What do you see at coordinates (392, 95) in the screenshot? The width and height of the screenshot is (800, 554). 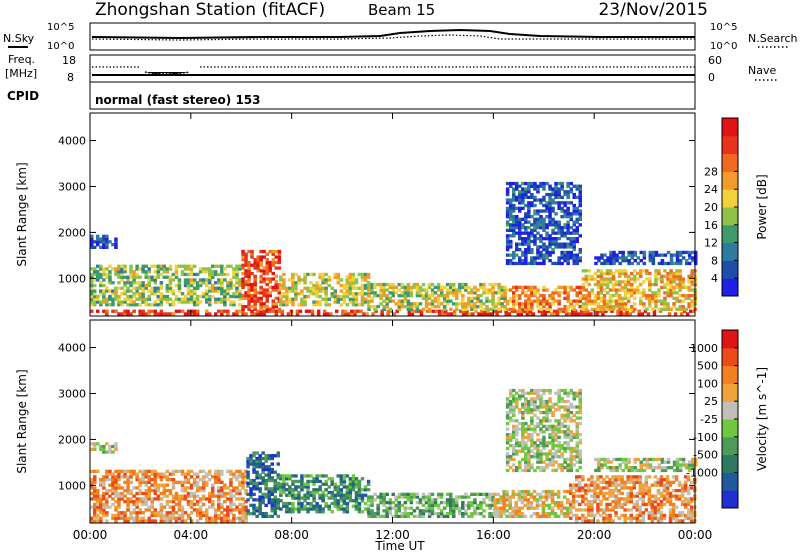 I see `cpid-panel` at bounding box center [392, 95].